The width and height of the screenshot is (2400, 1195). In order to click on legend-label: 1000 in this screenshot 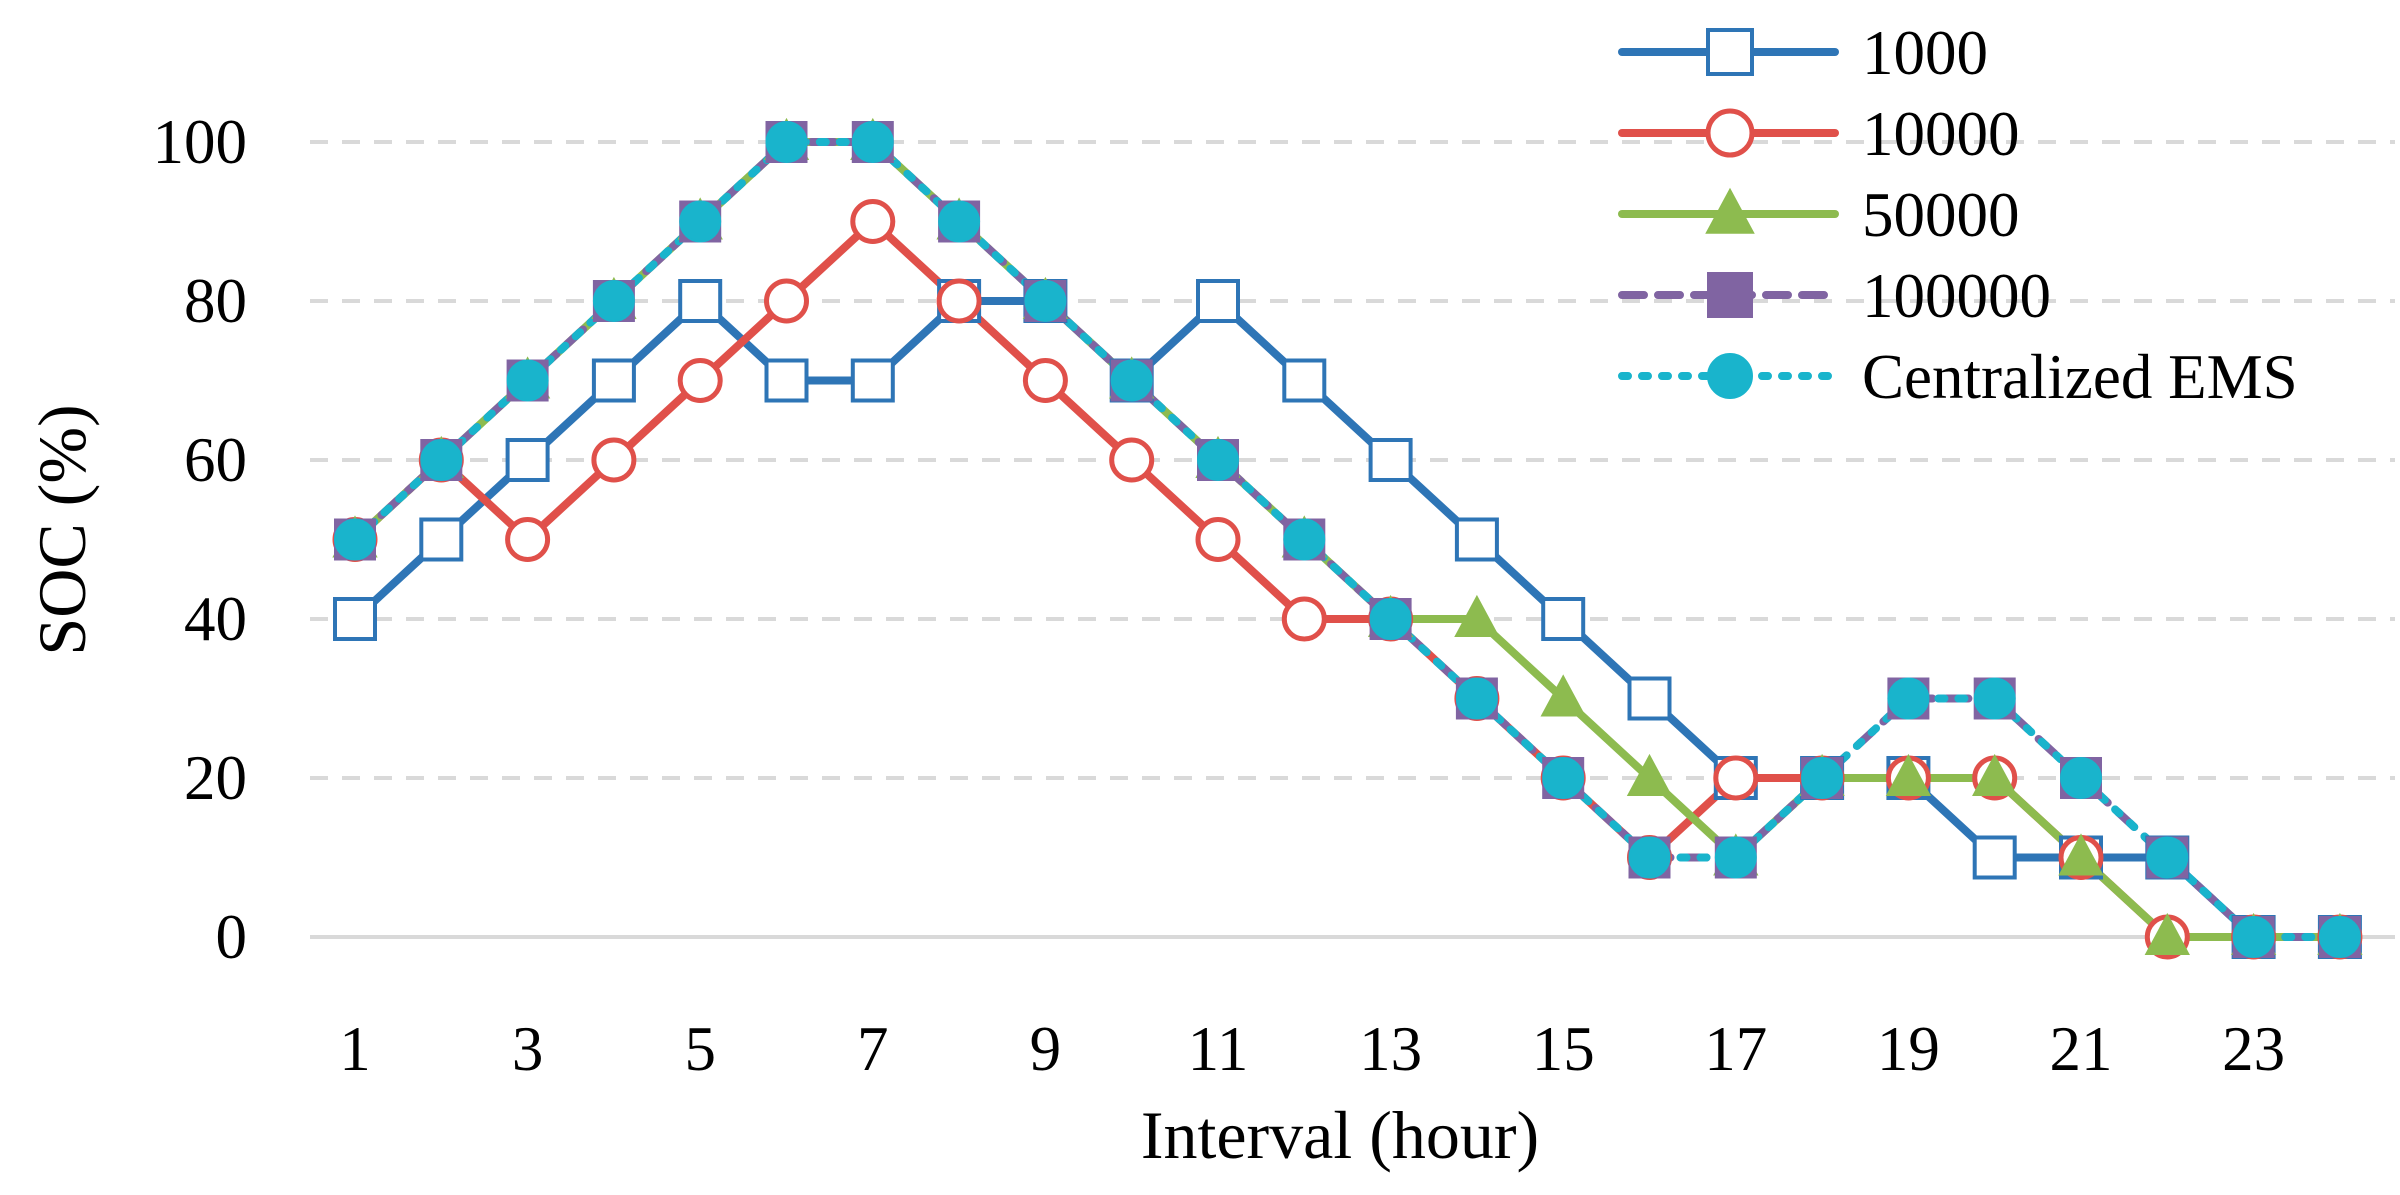, I will do `click(1925, 53)`.